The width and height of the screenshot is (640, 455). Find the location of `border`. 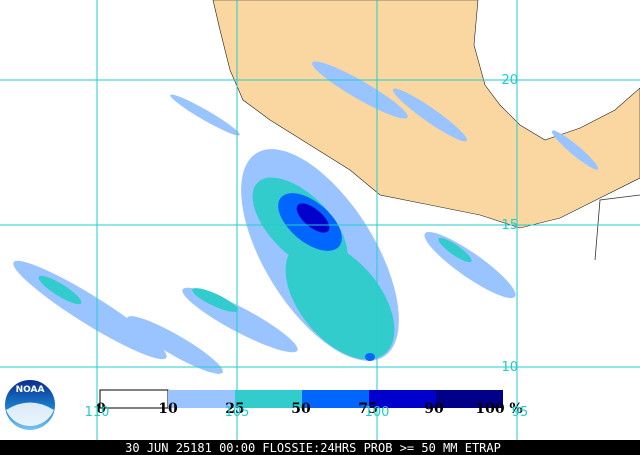

border is located at coordinates (617, 227).